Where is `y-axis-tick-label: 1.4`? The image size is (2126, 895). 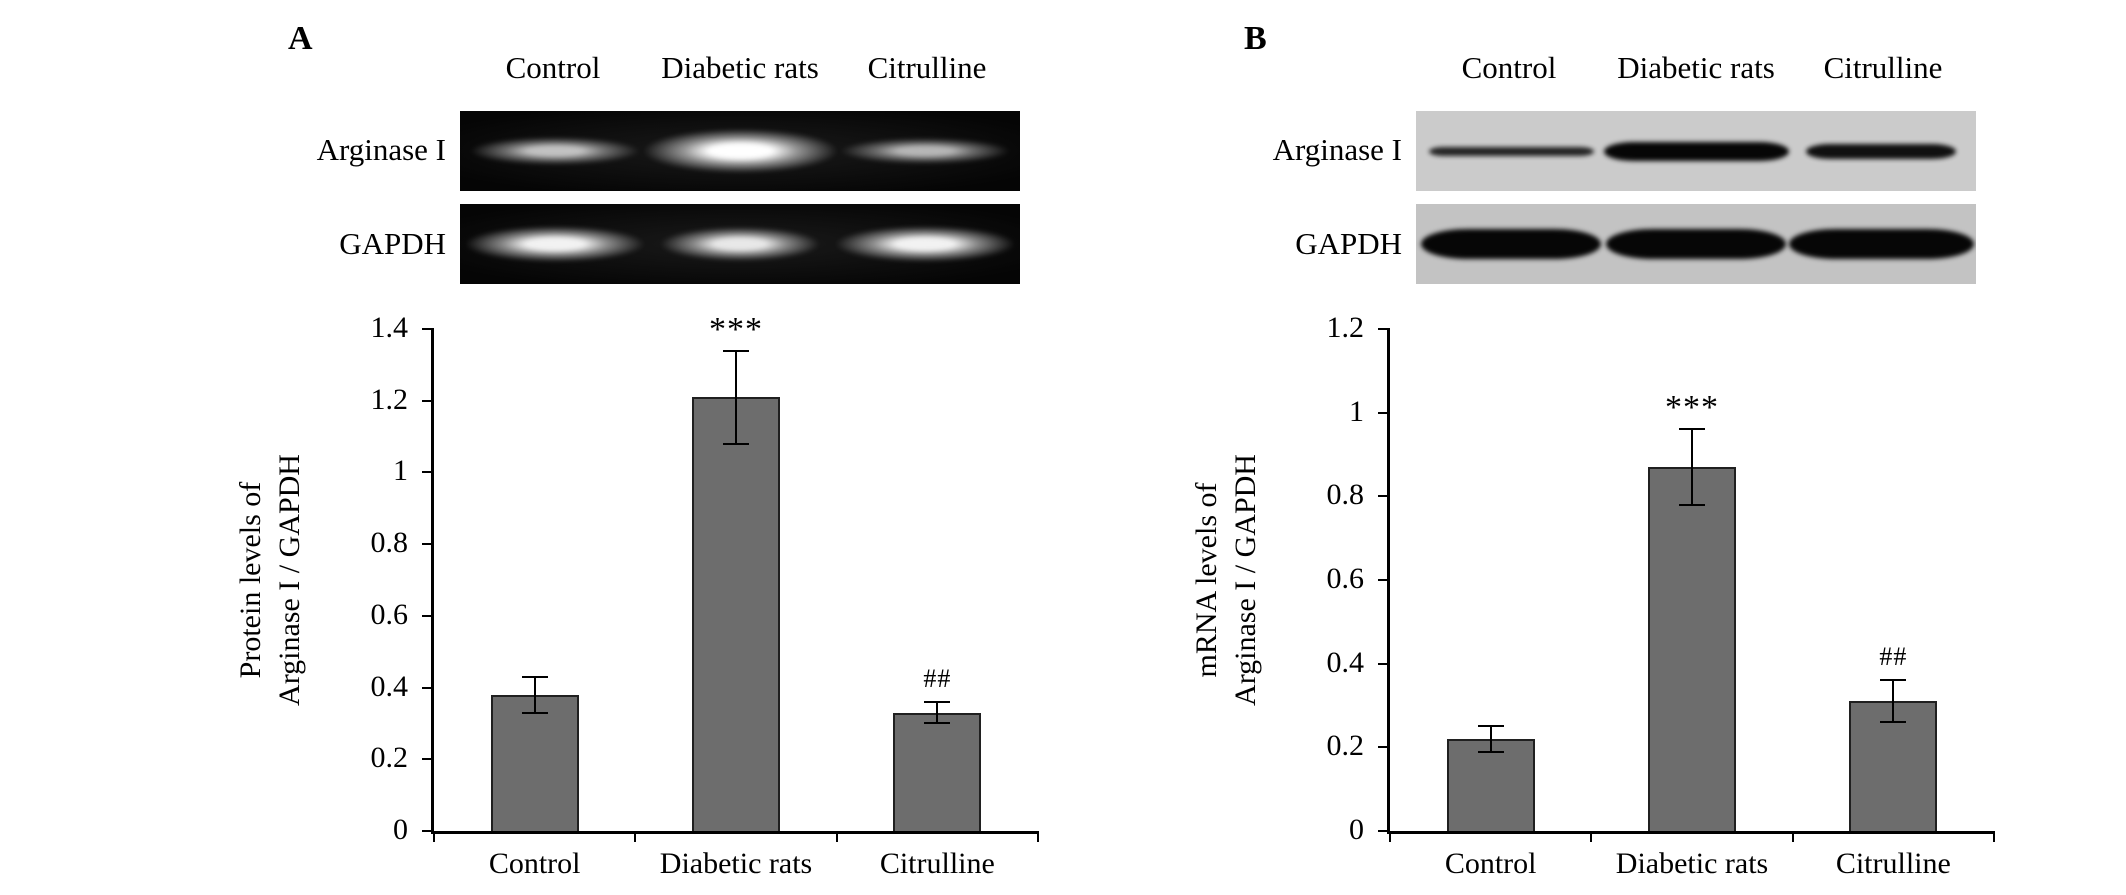 y-axis-tick-label: 1.4 is located at coordinates (389, 327).